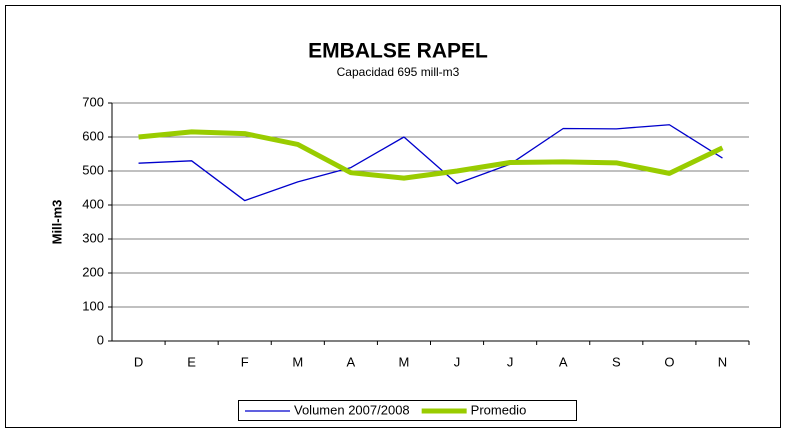 The height and width of the screenshot is (434, 786). What do you see at coordinates (398, 51) in the screenshot?
I see `chart-title: EMBALSE RAPEL` at bounding box center [398, 51].